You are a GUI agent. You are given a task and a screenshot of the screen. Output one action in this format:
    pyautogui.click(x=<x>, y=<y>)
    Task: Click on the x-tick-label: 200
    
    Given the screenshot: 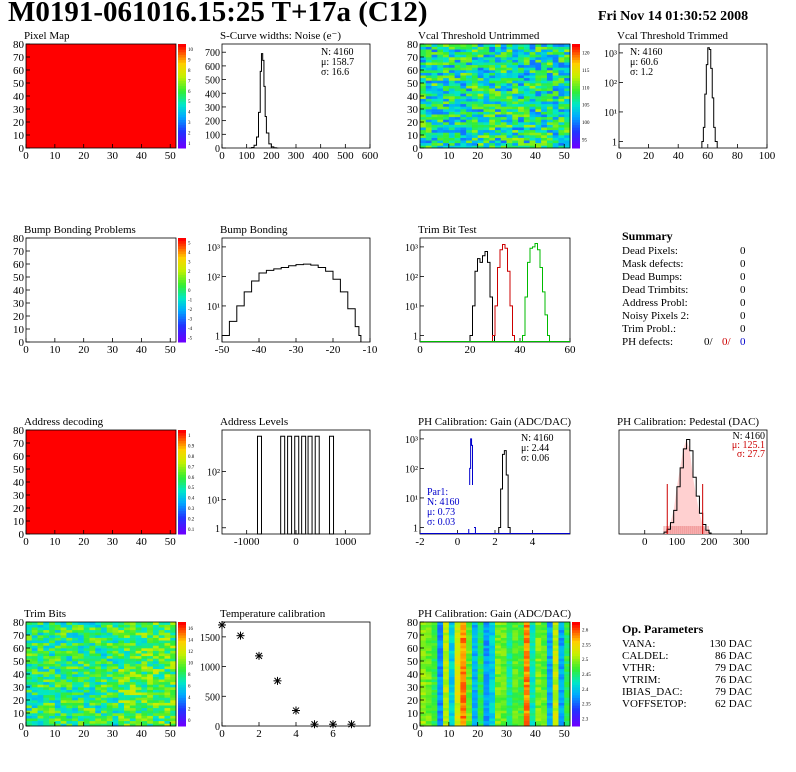 What is the action you would take?
    pyautogui.click(x=271, y=156)
    